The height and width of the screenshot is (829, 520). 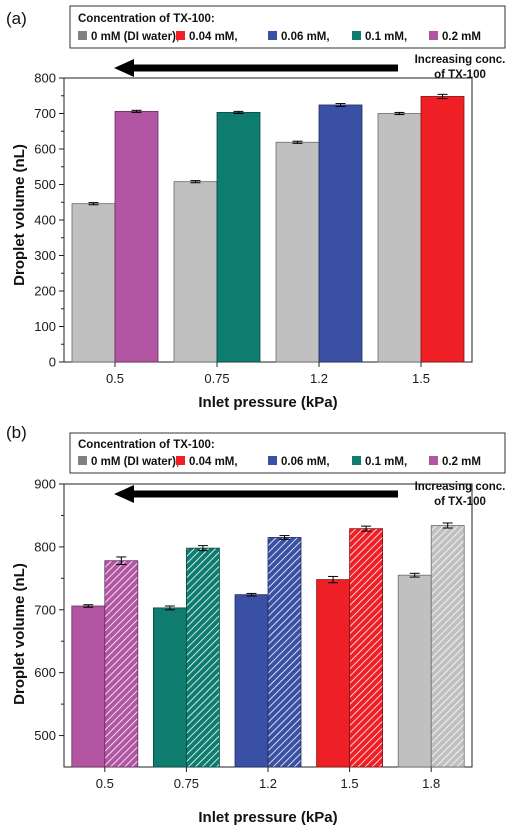 What do you see at coordinates (256, 494) in the screenshot?
I see `arrow-increasing-conc-b` at bounding box center [256, 494].